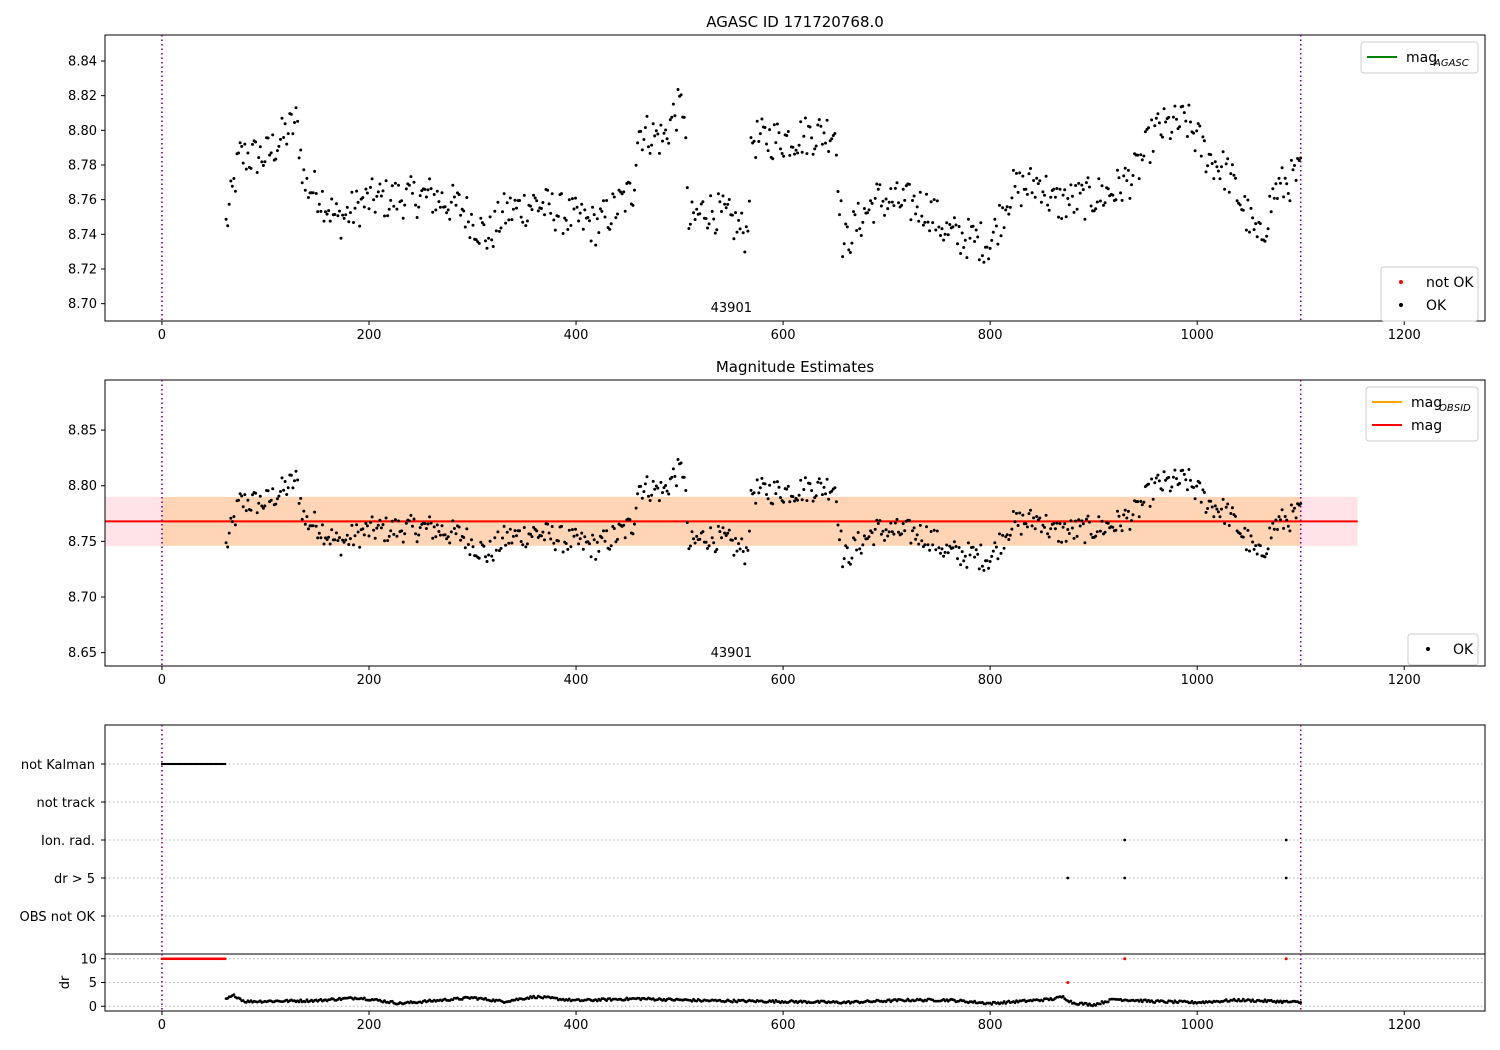  I want to click on y-tick-label: 8.85, so click(82, 431).